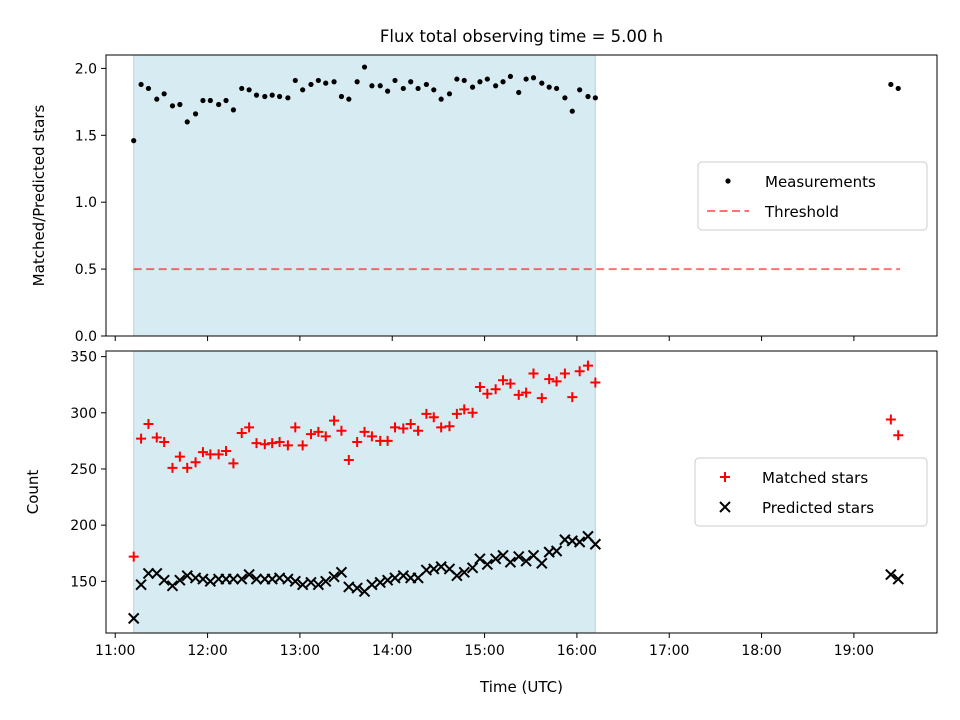 This screenshot has height=720, width=960. Describe the element at coordinates (86, 136) in the screenshot. I see `y-tick-label: 1.5` at that location.